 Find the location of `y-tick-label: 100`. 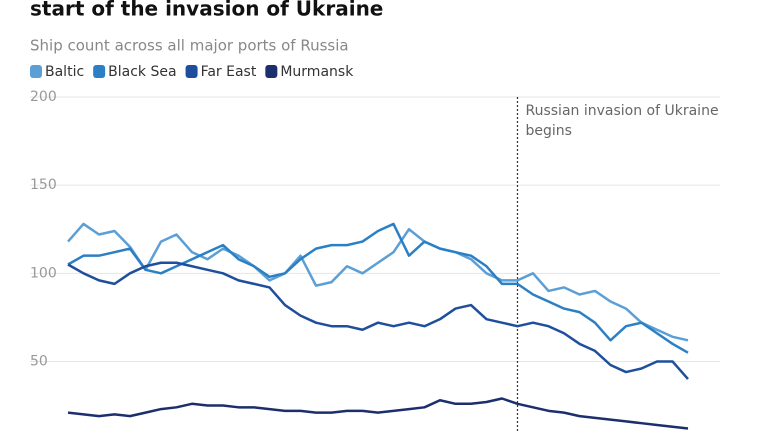

y-tick-label: 100 is located at coordinates (43, 273).